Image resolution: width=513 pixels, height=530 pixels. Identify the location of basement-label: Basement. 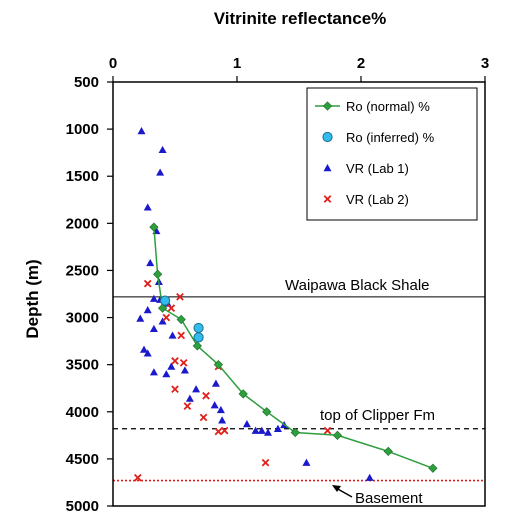
(389, 498).